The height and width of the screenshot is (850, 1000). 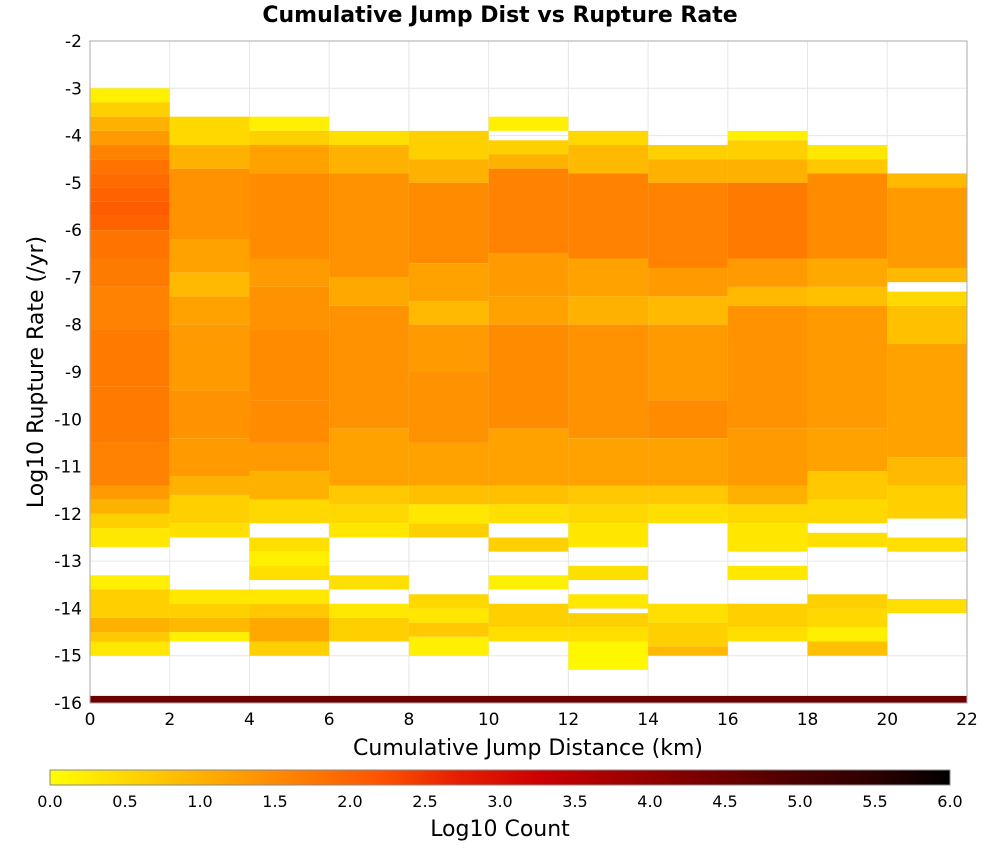 What do you see at coordinates (73, 373) in the screenshot?
I see `y-tick-label: -9` at bounding box center [73, 373].